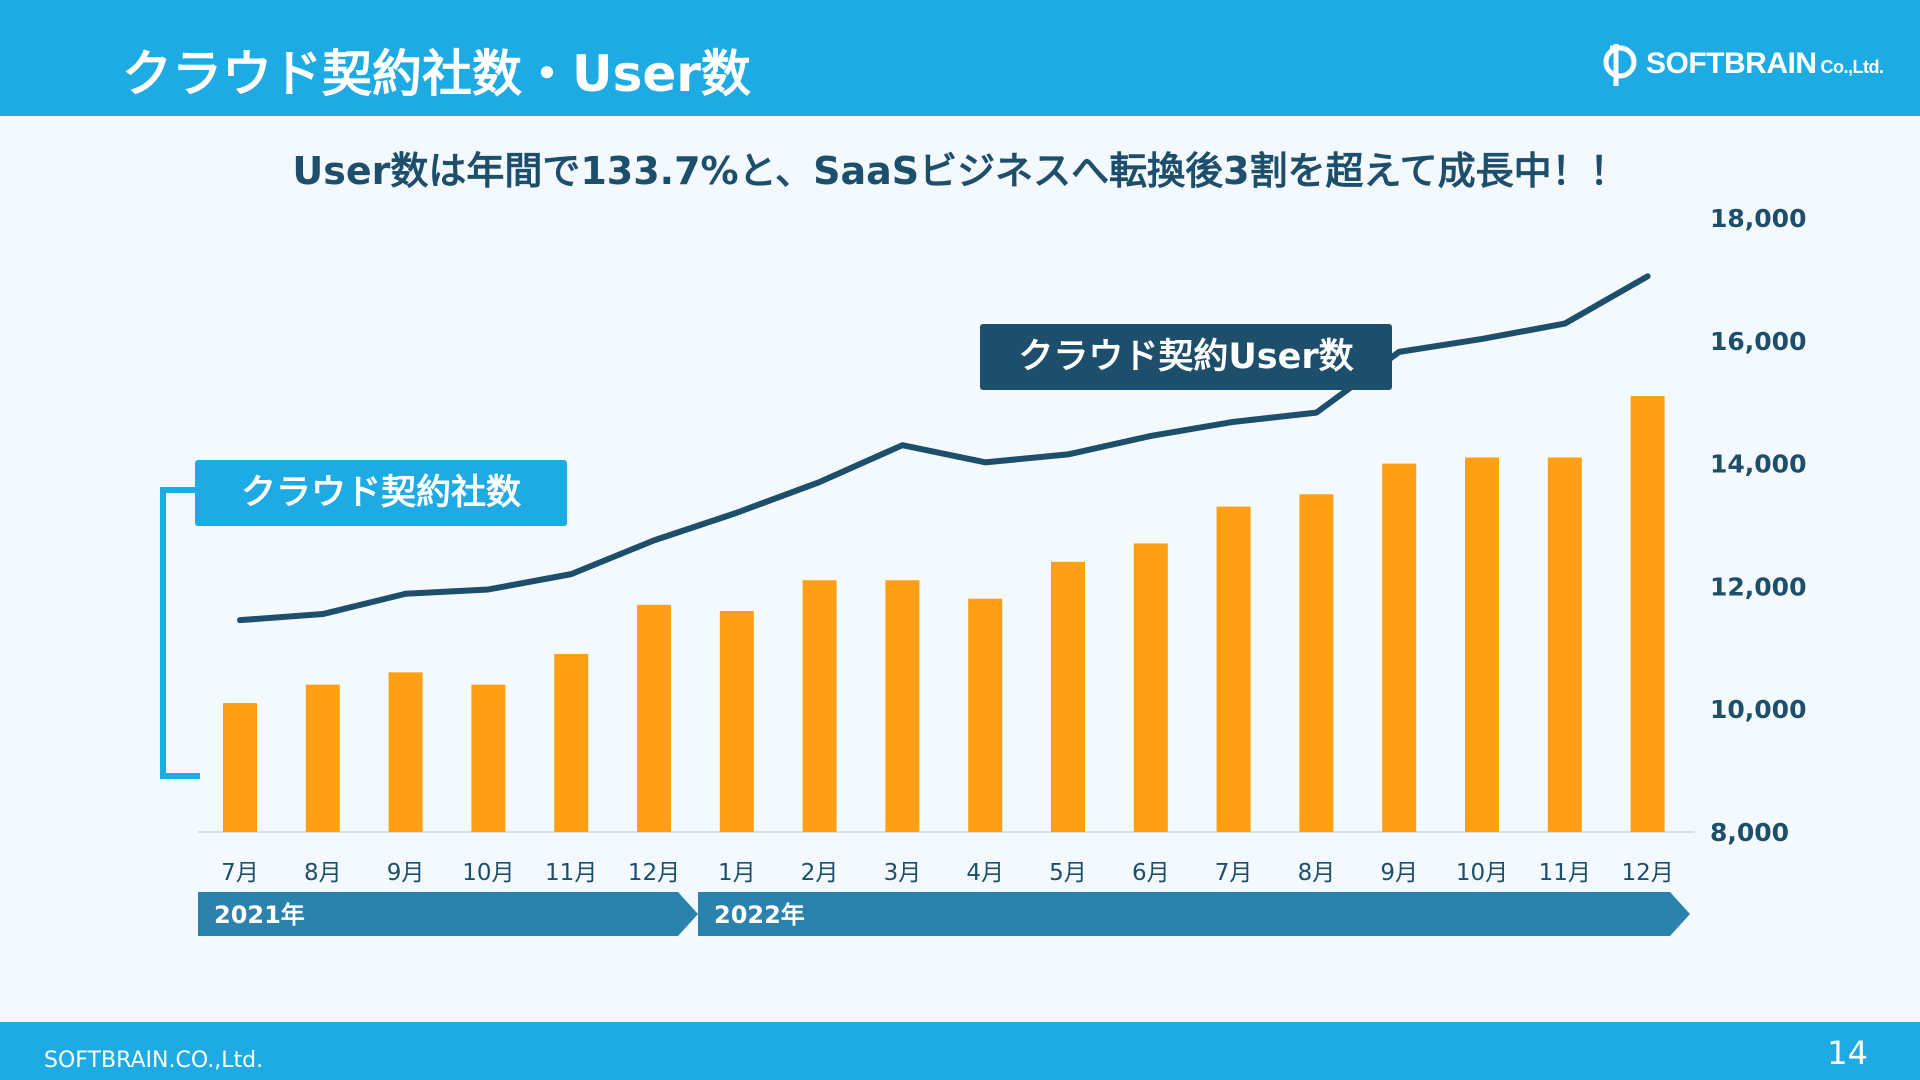  I want to click on y-tick-label: 8,000, so click(1749, 832).